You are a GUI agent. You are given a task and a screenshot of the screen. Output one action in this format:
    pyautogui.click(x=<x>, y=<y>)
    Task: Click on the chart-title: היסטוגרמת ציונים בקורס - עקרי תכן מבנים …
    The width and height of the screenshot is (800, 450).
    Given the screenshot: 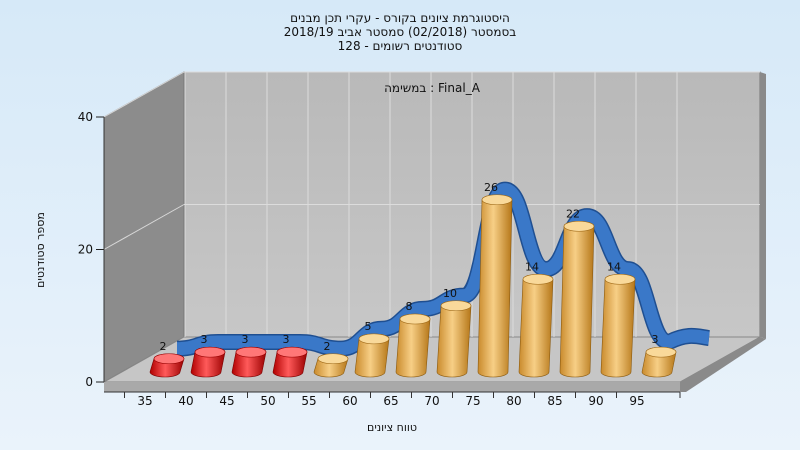 What is the action you would take?
    pyautogui.click(x=400, y=32)
    